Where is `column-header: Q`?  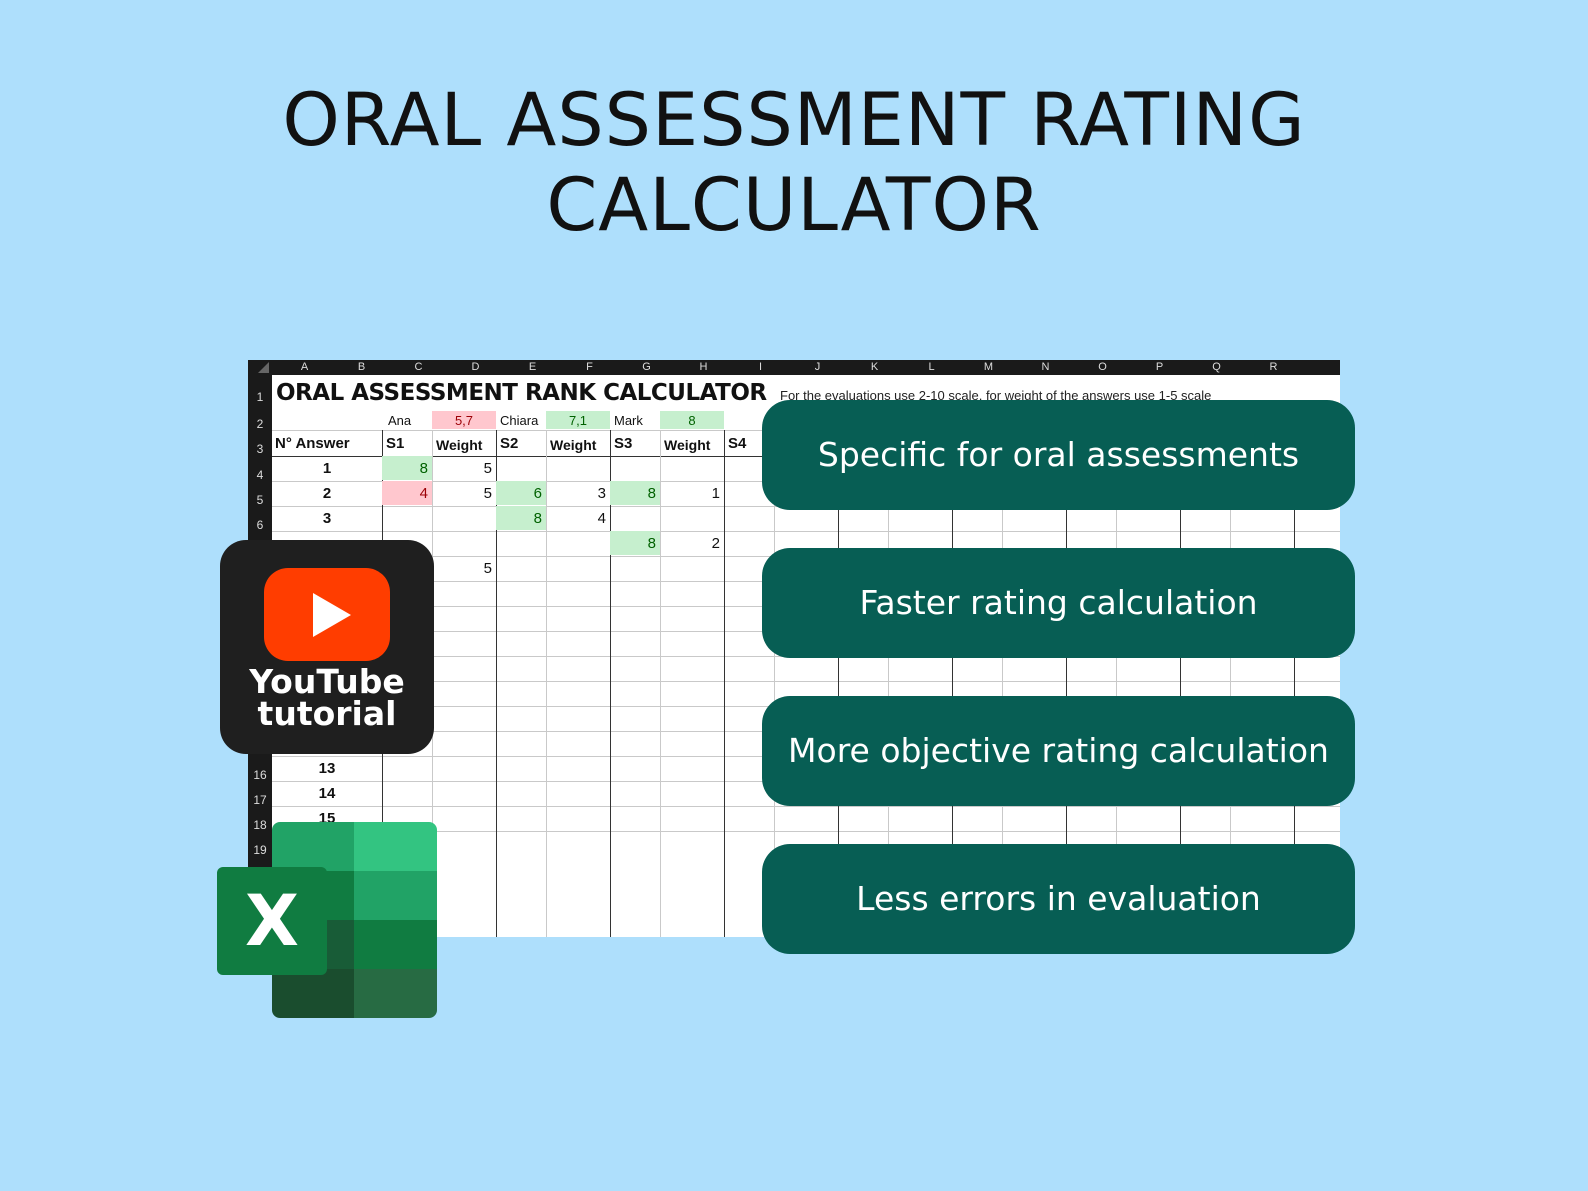
column-header: Q is located at coordinates (1216, 367).